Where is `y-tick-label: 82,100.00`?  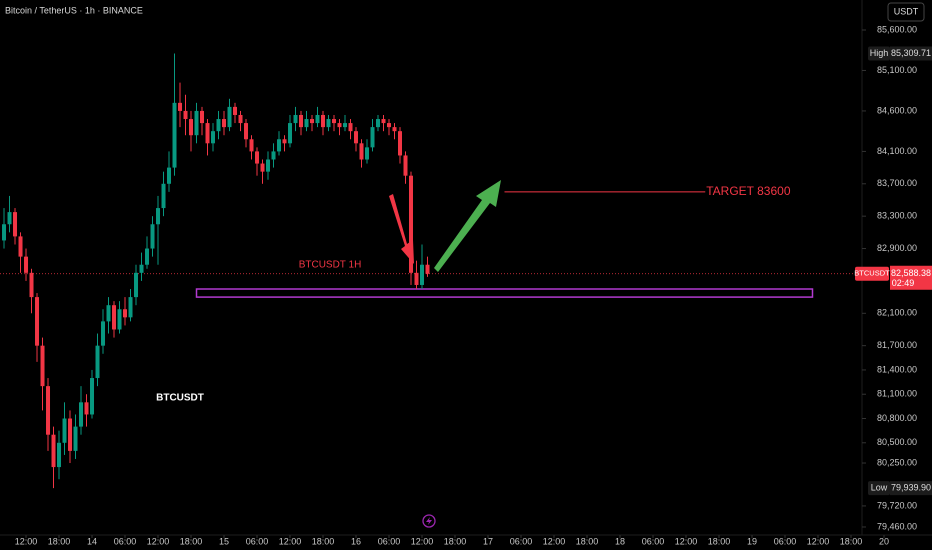
y-tick-label: 82,100.00 is located at coordinates (897, 313).